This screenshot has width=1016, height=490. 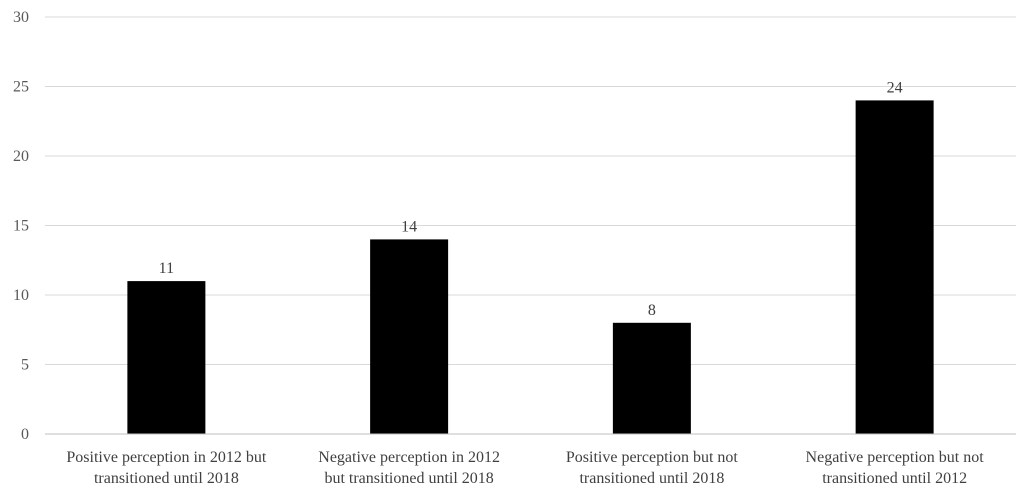 I want to click on x-category-label: Positive perception in 2012 but, so click(x=166, y=457).